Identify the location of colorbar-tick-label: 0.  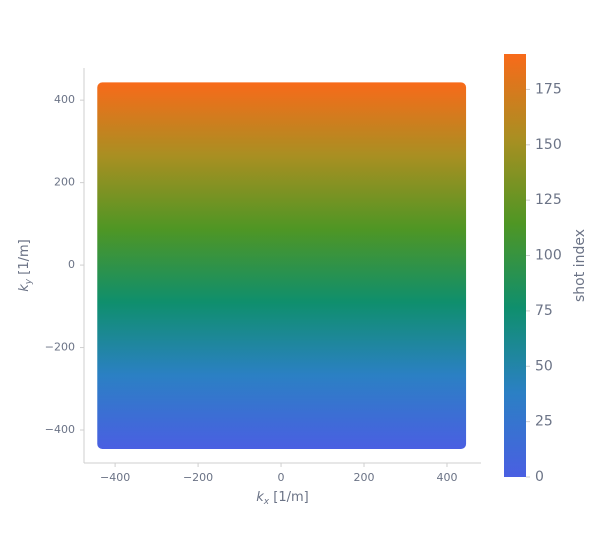
(539, 477).